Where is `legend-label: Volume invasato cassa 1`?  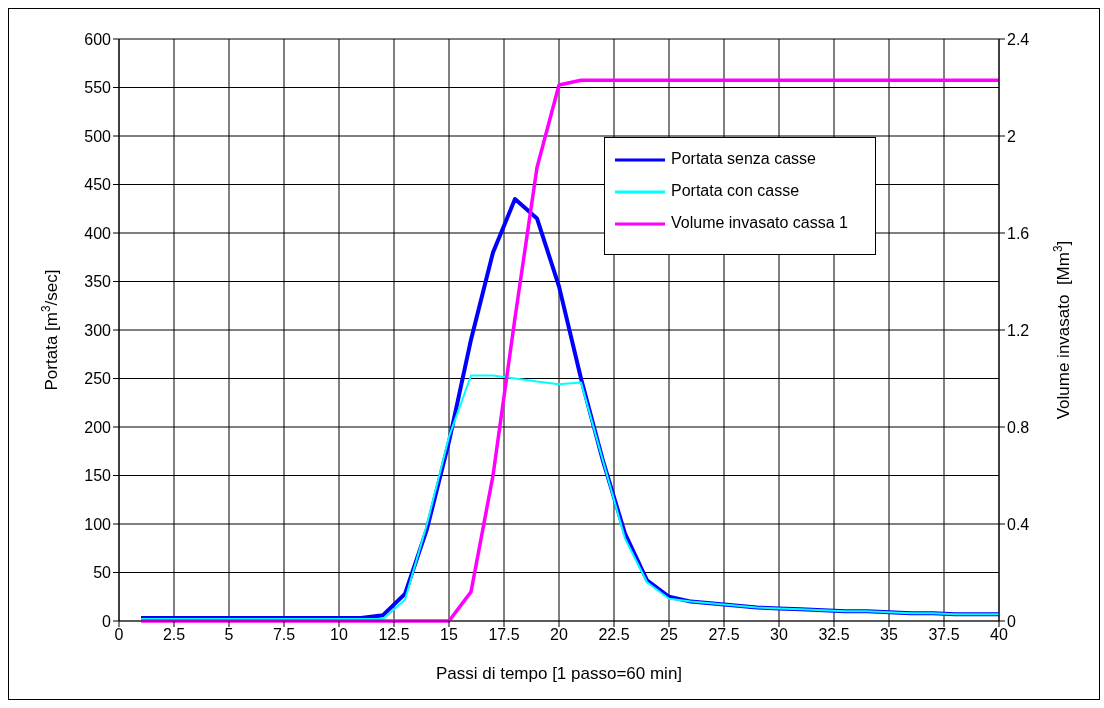
legend-label: Volume invasato cassa 1 is located at coordinates (760, 223).